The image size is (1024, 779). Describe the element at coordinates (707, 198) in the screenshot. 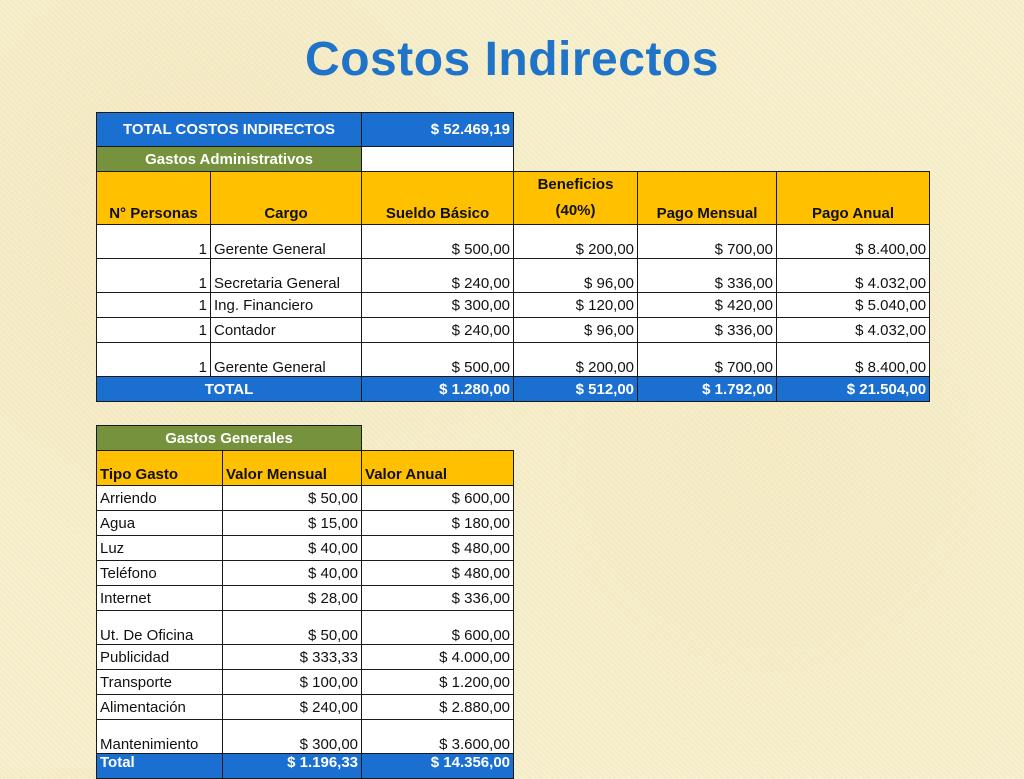

I see `header-mensual: Pago Mensual` at that location.